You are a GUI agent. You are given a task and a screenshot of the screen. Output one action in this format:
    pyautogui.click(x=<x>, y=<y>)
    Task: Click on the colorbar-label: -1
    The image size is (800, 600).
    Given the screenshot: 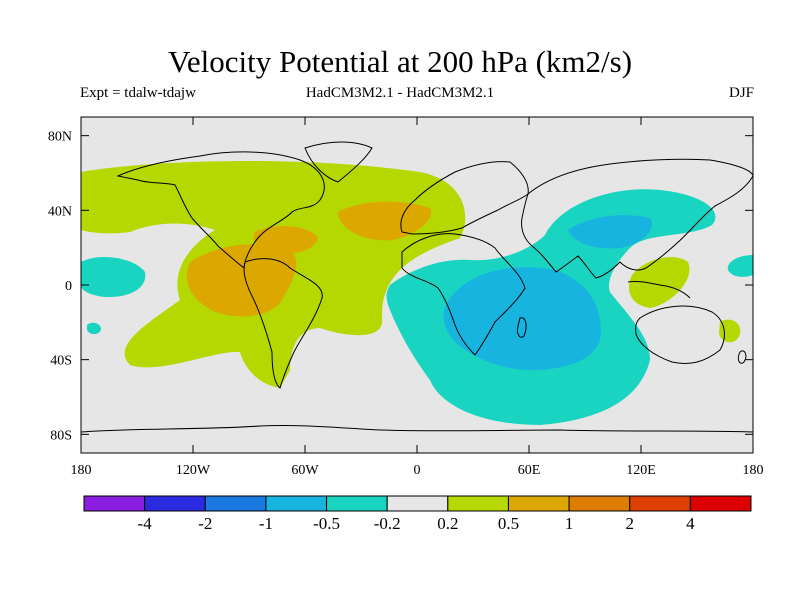 What is the action you would take?
    pyautogui.click(x=266, y=523)
    